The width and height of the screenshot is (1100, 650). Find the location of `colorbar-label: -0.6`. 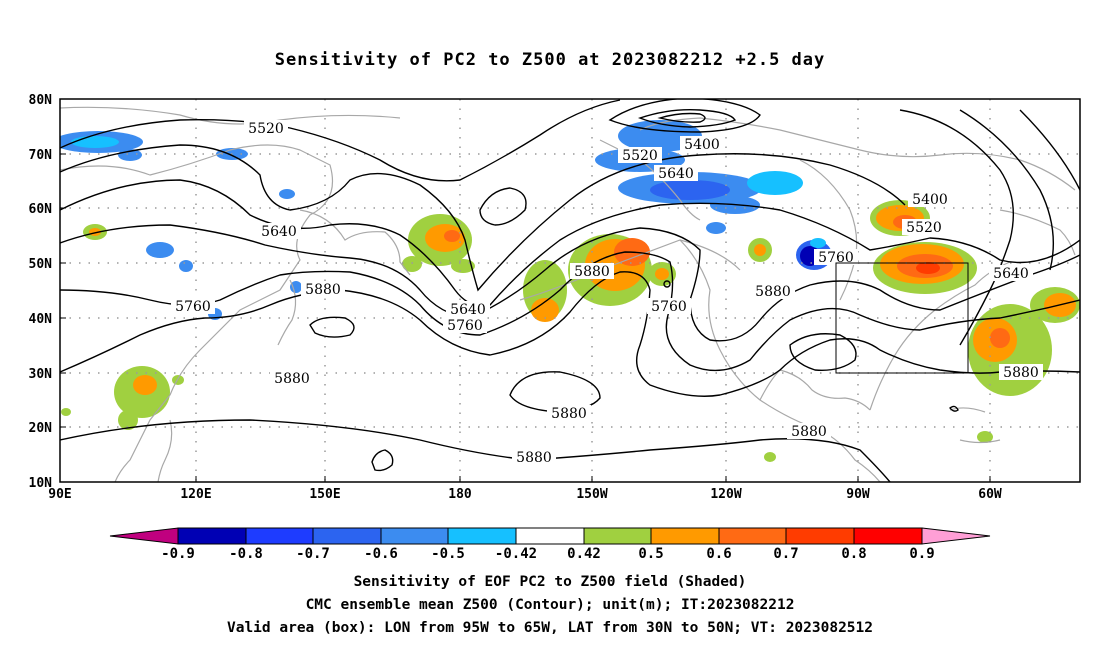

colorbar-label: -0.6 is located at coordinates (381, 554).